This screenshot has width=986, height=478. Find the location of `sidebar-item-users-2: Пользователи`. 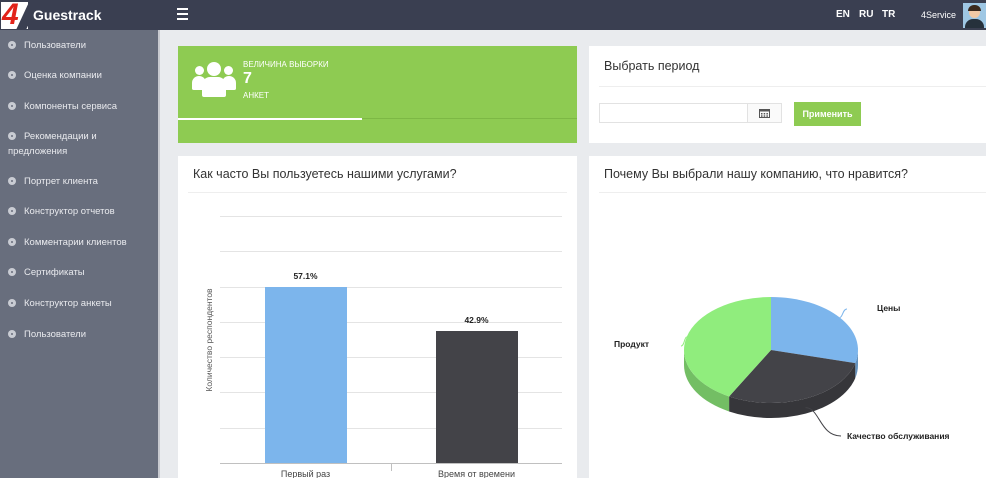

sidebar-item-users-2: Пользователи is located at coordinates (80, 334).